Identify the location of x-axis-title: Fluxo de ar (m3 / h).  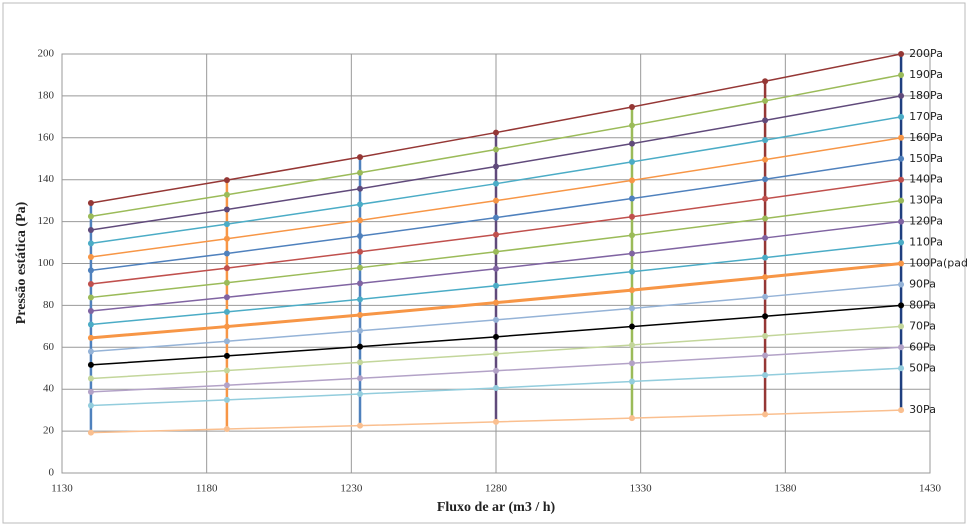
(496, 507).